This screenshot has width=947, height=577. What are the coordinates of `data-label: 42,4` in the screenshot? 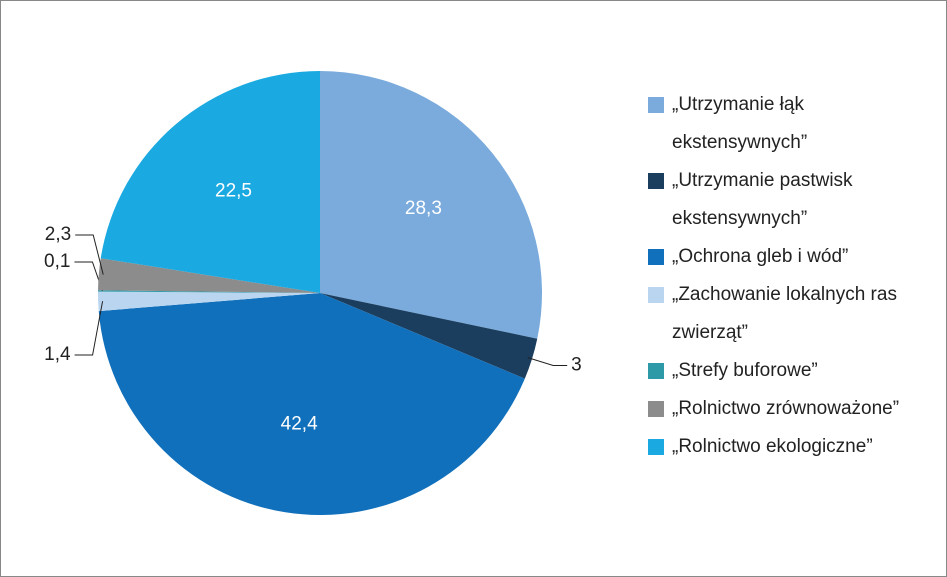 It's located at (299, 424).